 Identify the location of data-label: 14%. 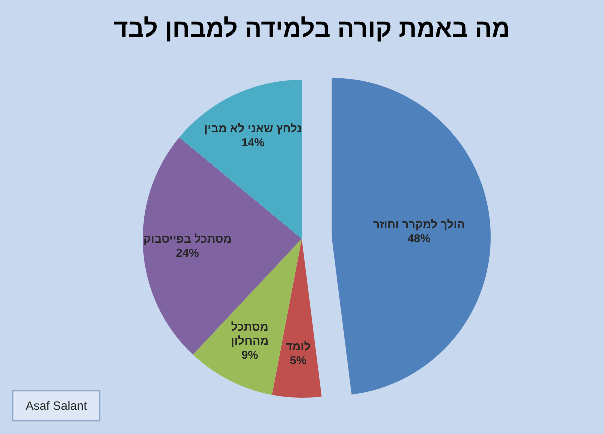
(253, 143).